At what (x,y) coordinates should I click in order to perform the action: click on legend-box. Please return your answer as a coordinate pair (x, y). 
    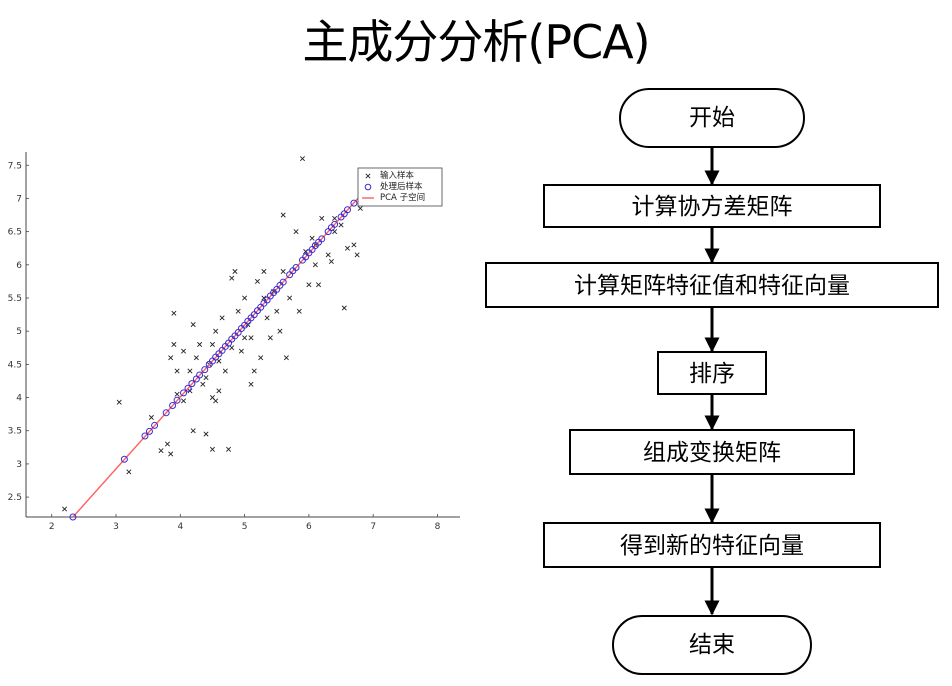
    Looking at the image, I should click on (400, 187).